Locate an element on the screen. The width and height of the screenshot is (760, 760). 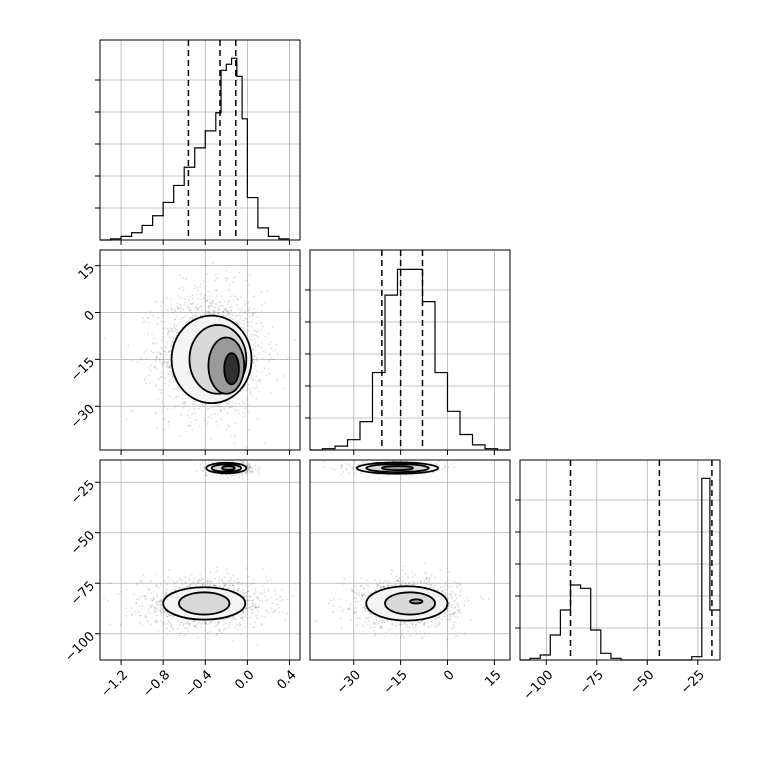
histogram-bars is located at coordinates (620, 569).